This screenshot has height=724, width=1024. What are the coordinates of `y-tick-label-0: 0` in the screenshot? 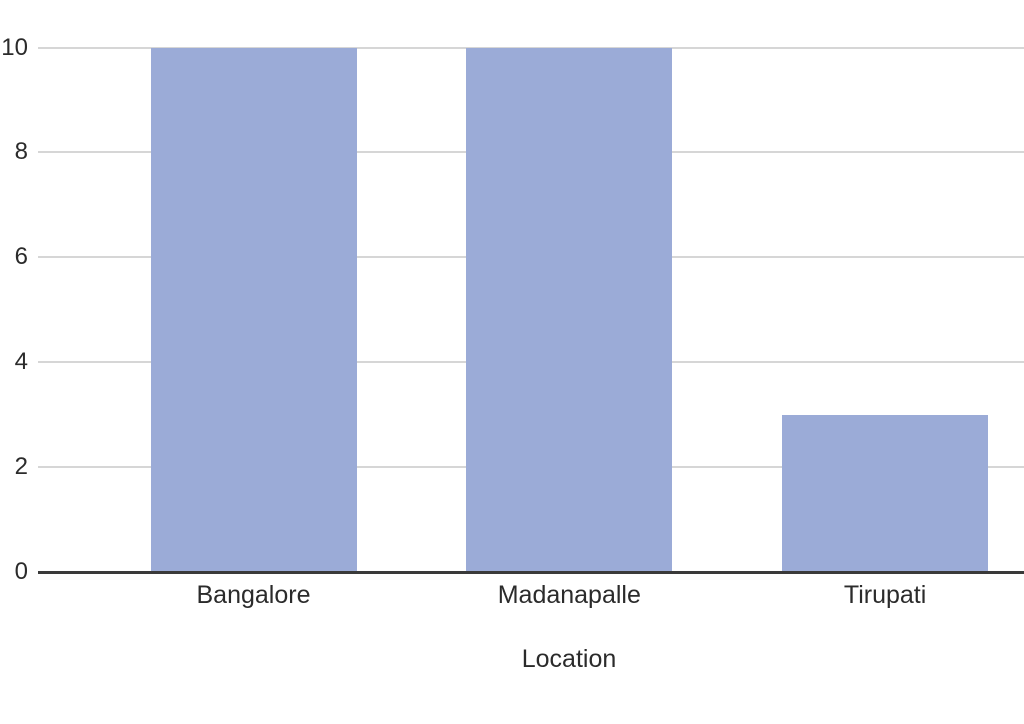 It's located at (21, 571).